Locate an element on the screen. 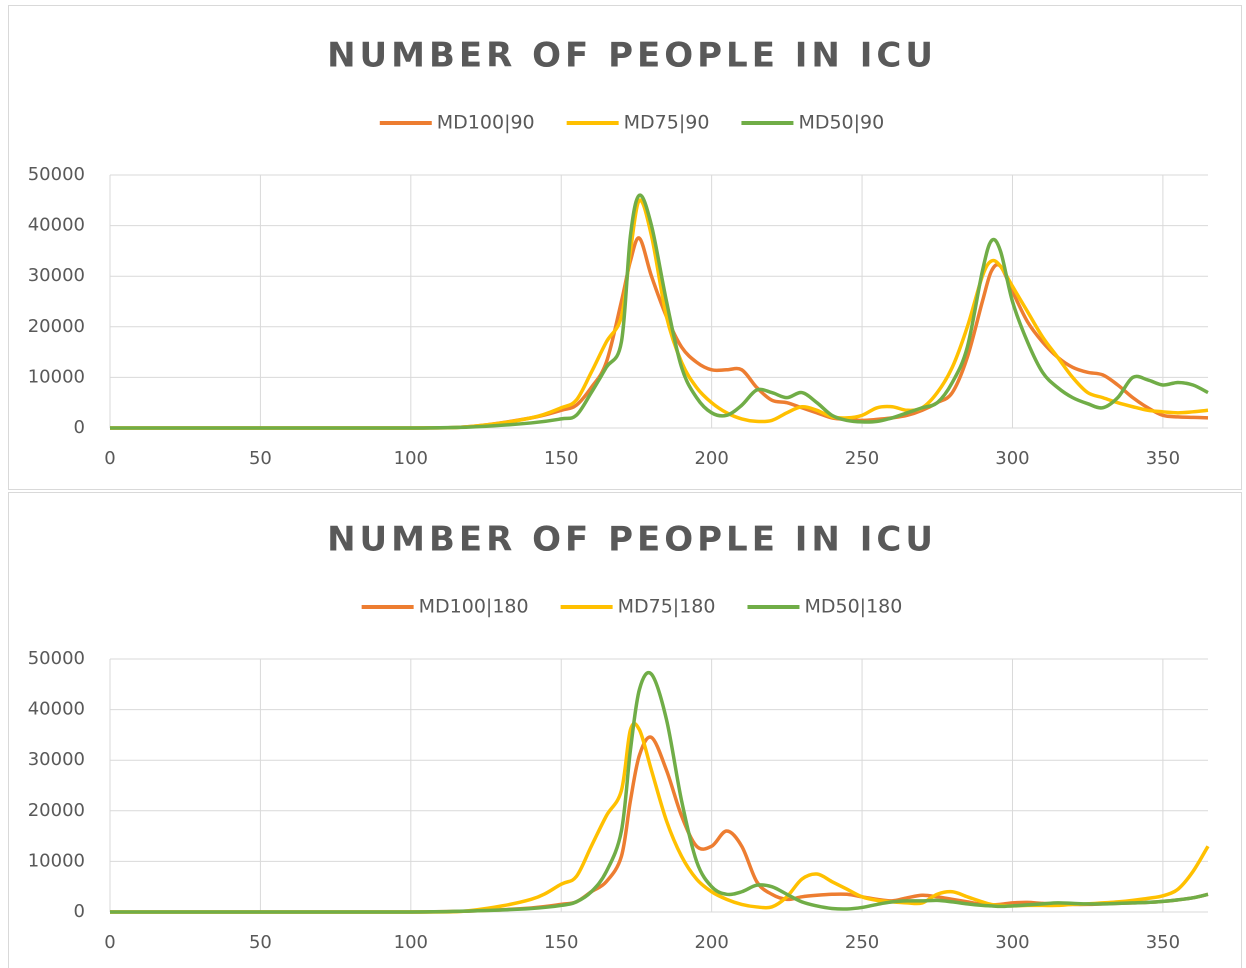  legend-item: MD100|90 is located at coordinates (457, 123).